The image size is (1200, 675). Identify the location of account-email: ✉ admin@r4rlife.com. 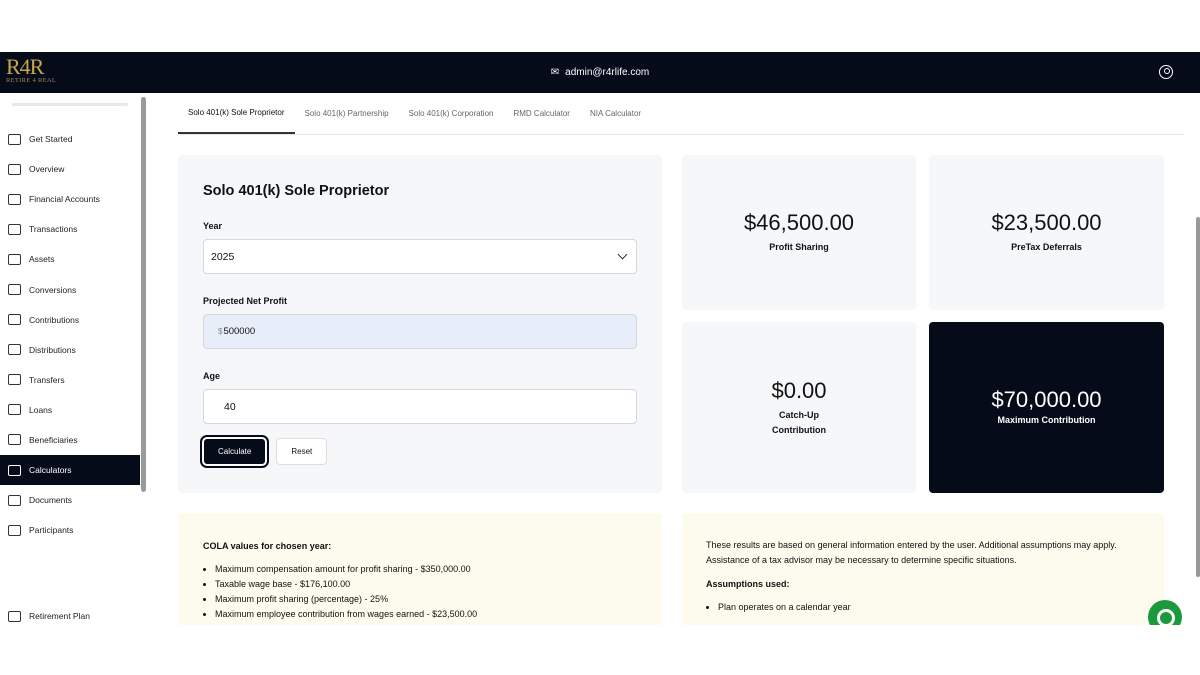
(600, 72).